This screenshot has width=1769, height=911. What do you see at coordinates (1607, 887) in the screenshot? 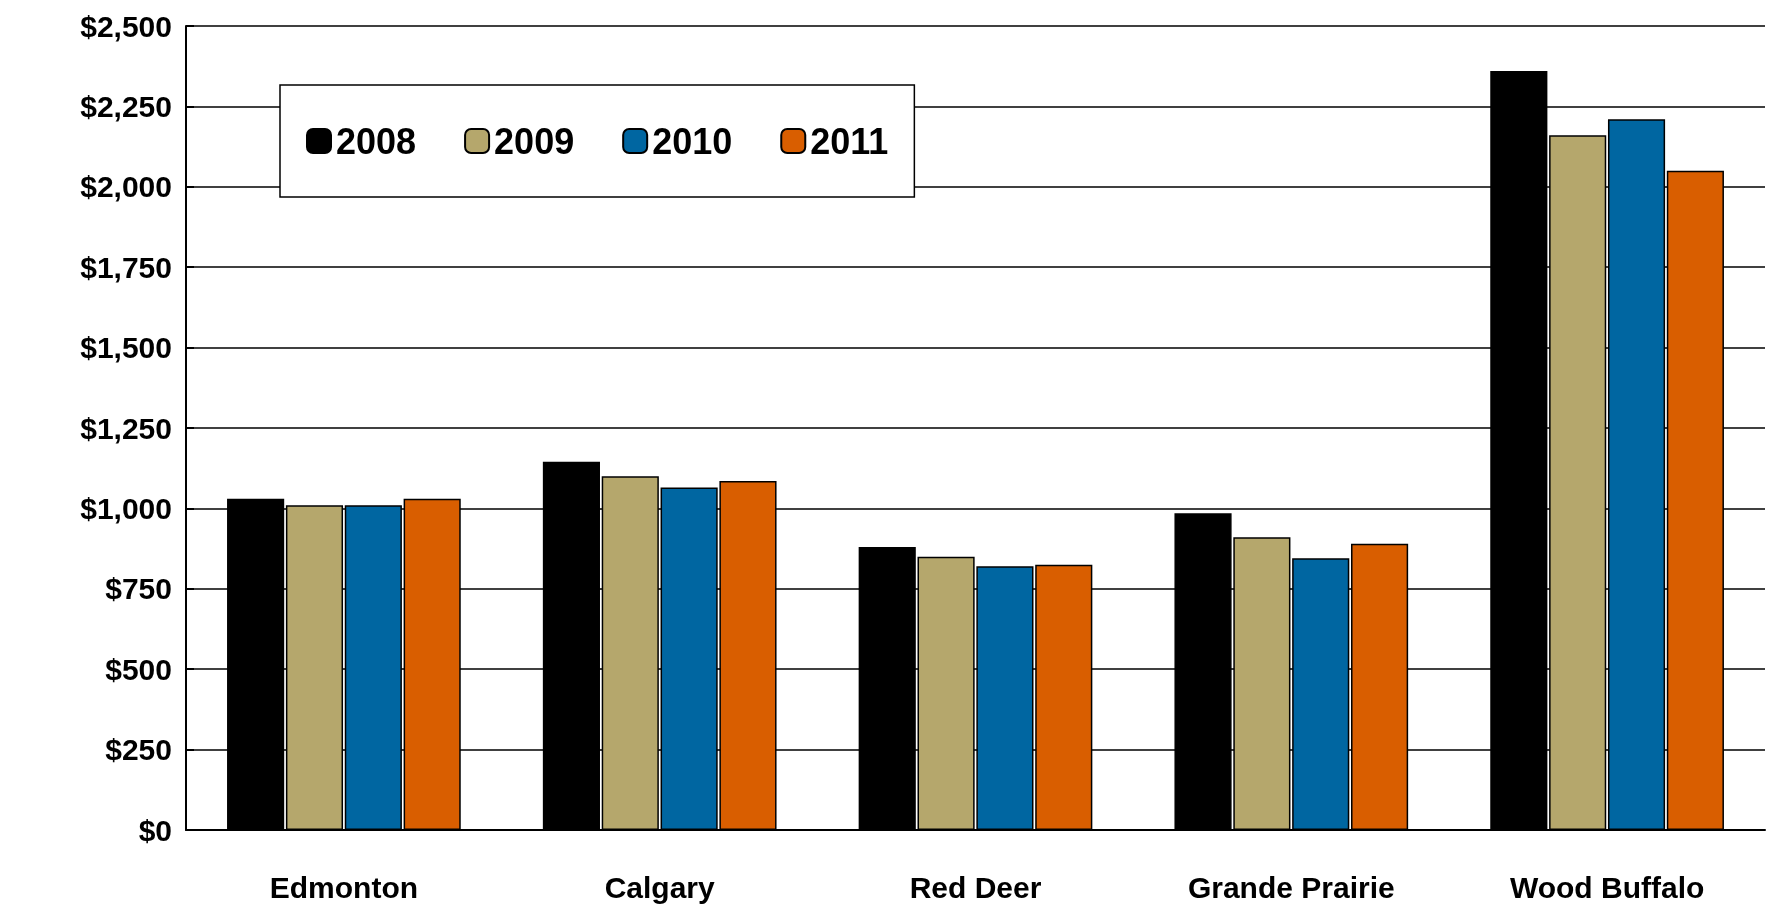
I see `x-tick-label: Wood Buffalo` at bounding box center [1607, 887].